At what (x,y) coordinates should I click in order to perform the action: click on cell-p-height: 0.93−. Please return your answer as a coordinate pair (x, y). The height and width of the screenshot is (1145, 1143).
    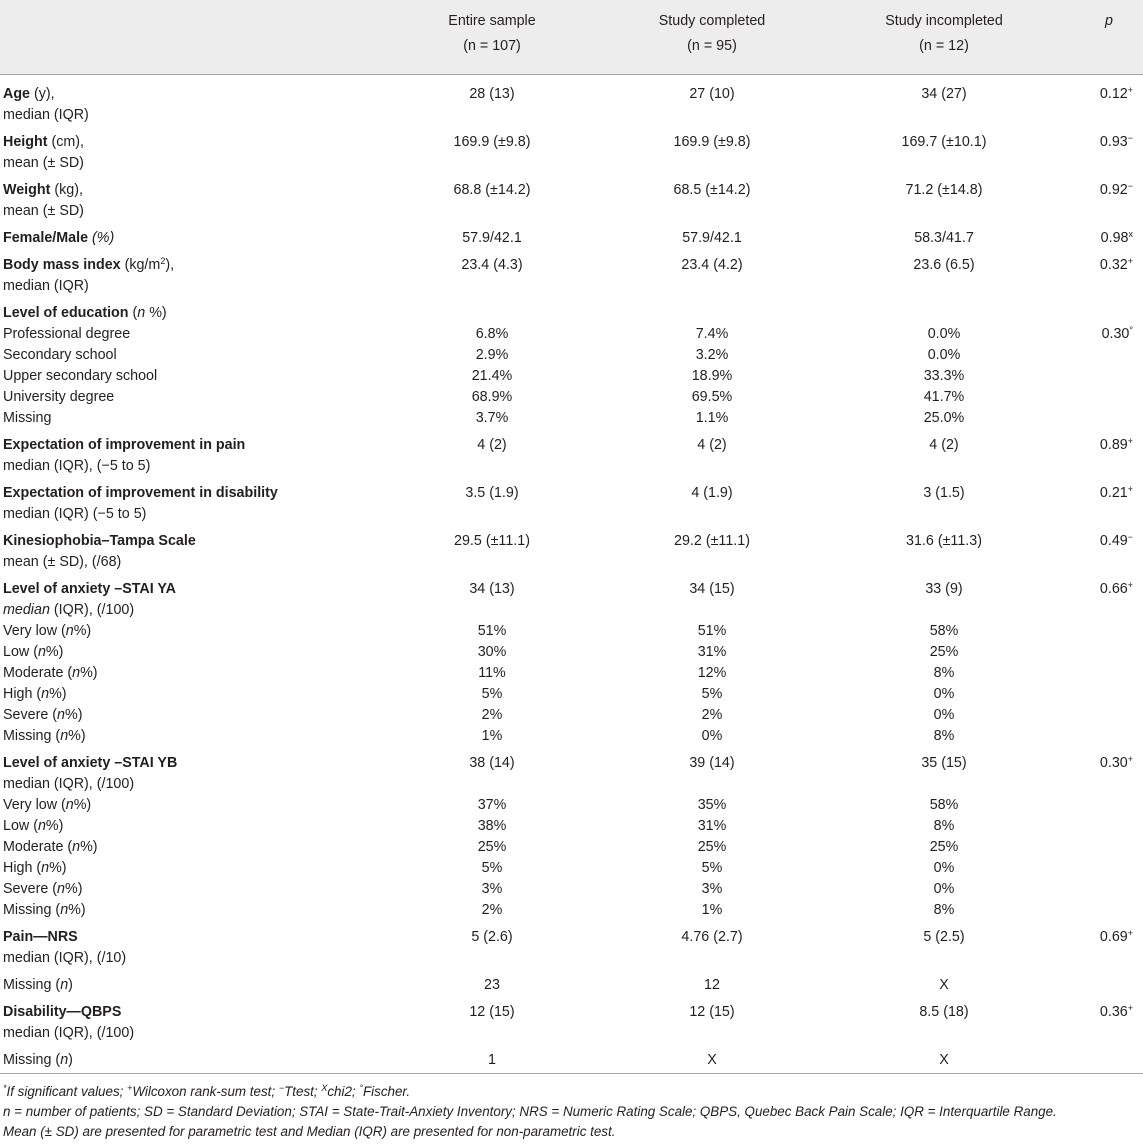
    Looking at the image, I should click on (1116, 141).